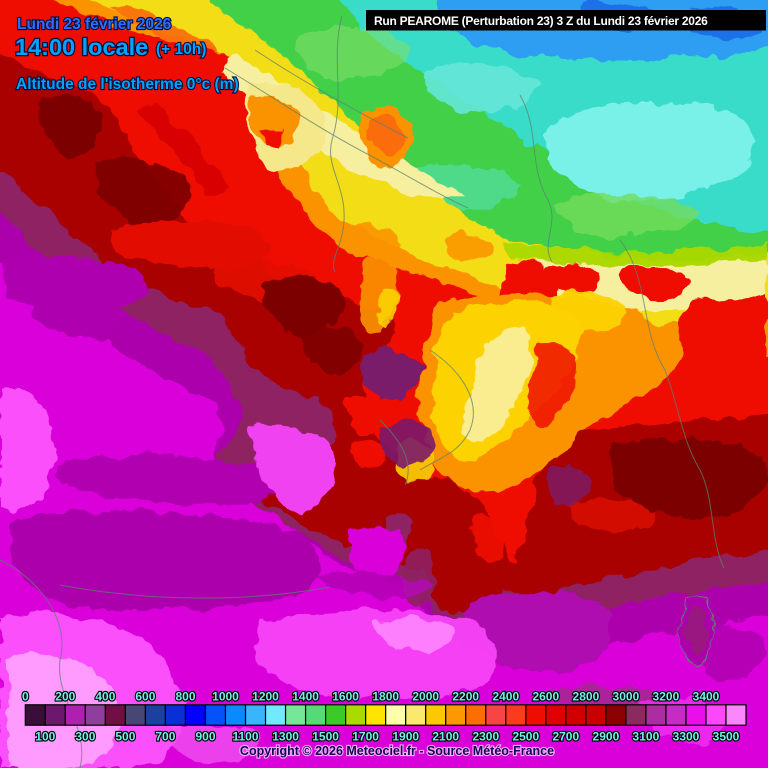  Describe the element at coordinates (185, 697) in the screenshot. I see `svg-text: 800` at that location.